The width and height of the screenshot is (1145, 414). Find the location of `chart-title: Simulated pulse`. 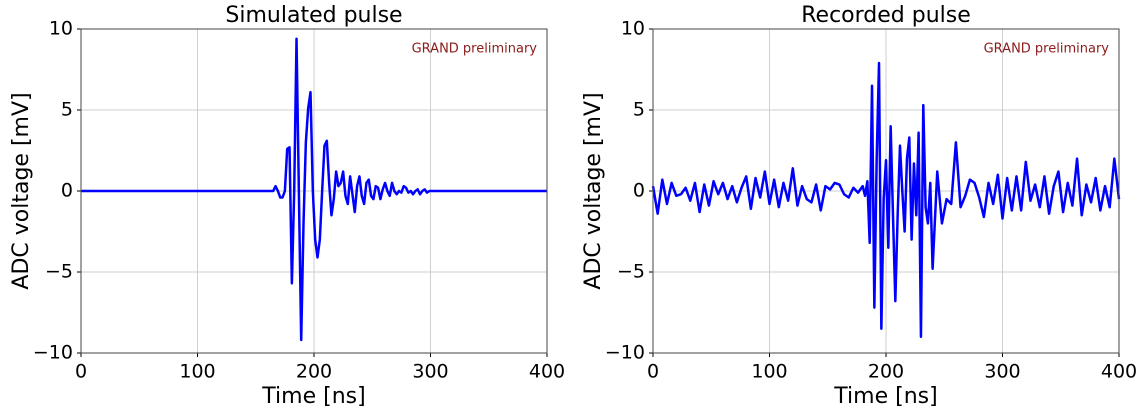

chart-title: Simulated pulse is located at coordinates (313, 15).